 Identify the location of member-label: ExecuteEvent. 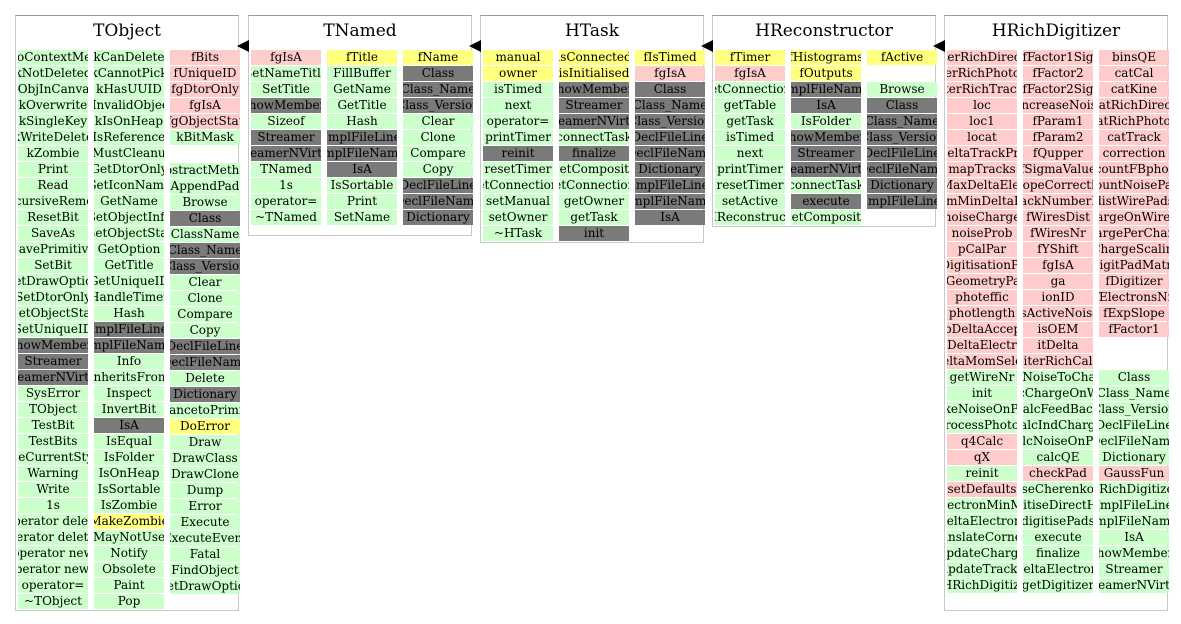
(205, 538).